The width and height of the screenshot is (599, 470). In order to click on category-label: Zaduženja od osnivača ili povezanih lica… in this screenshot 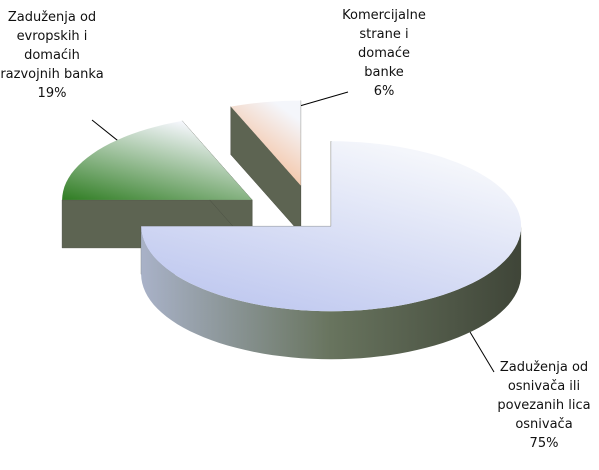, I will do `click(544, 396)`.